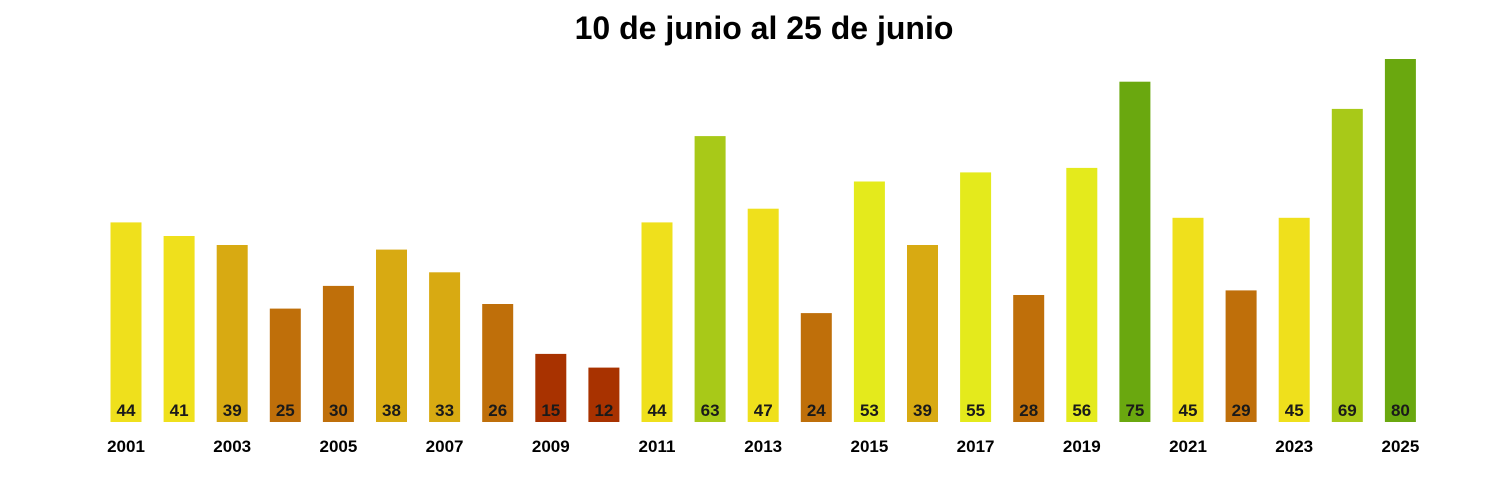  What do you see at coordinates (763, 315) in the screenshot?
I see `bar-2013` at bounding box center [763, 315].